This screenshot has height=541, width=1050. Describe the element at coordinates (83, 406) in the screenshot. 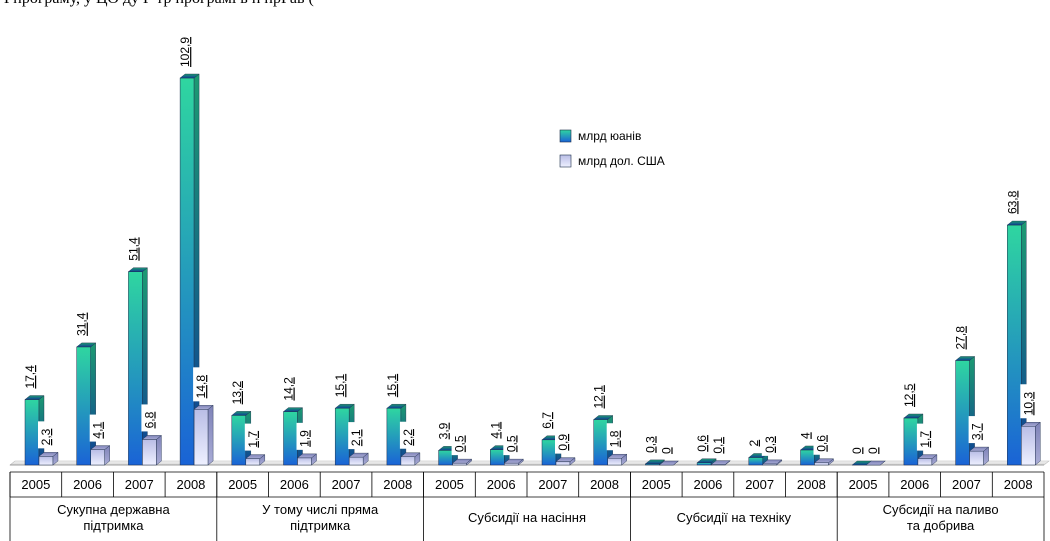

I see `bar-yuan-g0-2006` at that location.